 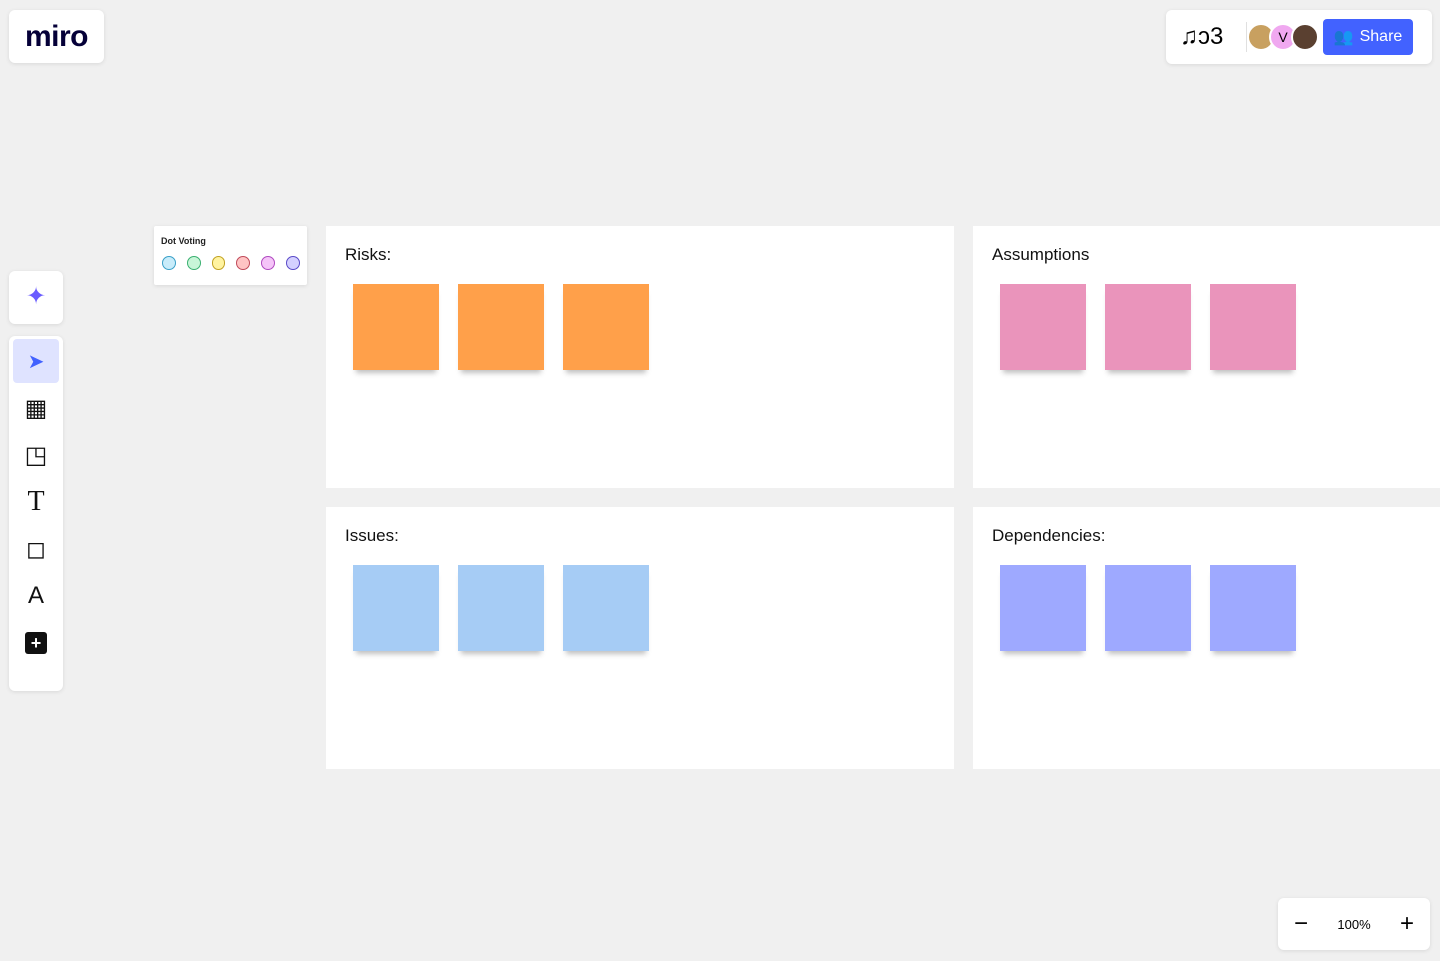 I want to click on text-icon: T, so click(x=36, y=501).